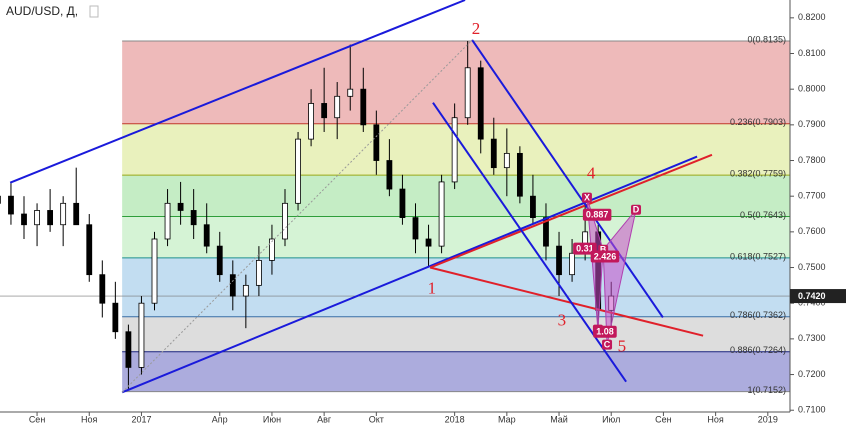  What do you see at coordinates (812, 89) in the screenshot?
I see `y-tick-label: 0.8000` at bounding box center [812, 89].